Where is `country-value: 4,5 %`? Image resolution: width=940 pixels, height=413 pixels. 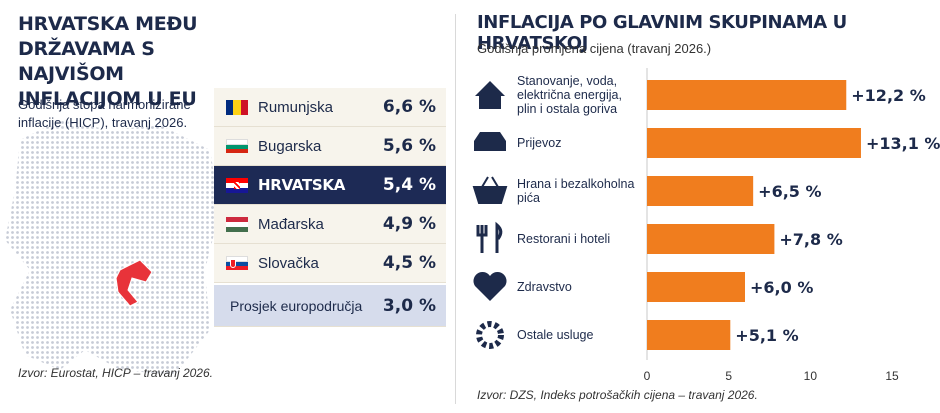
country-value: 4,5 % is located at coordinates (409, 263).